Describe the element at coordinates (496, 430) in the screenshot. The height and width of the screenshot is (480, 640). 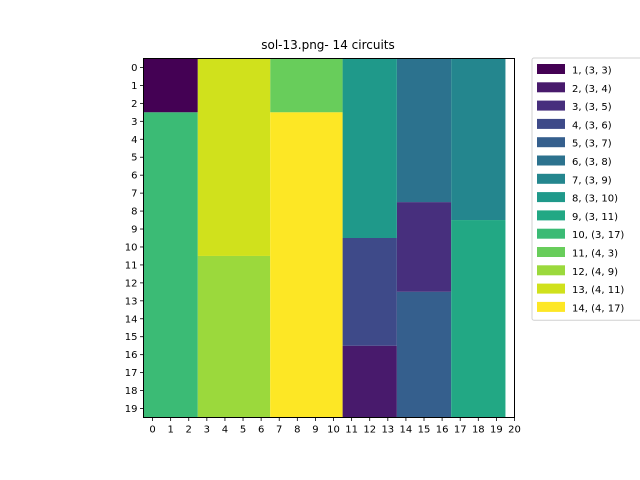
I see `x-tick-label: 19` at that location.